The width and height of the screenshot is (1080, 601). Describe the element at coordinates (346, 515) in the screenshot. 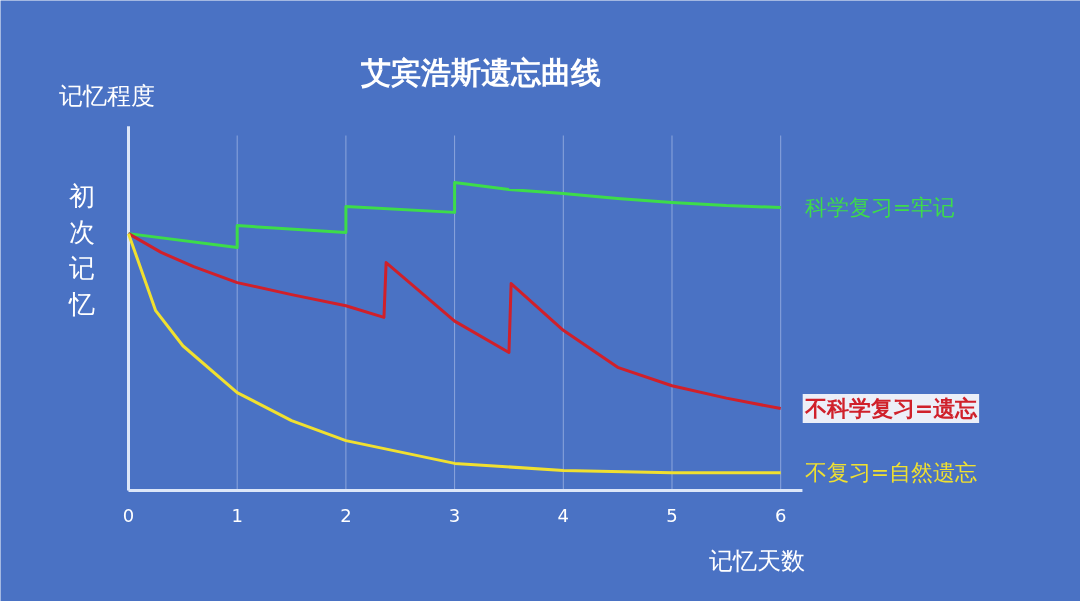

I see `x-tick-label: 2` at that location.